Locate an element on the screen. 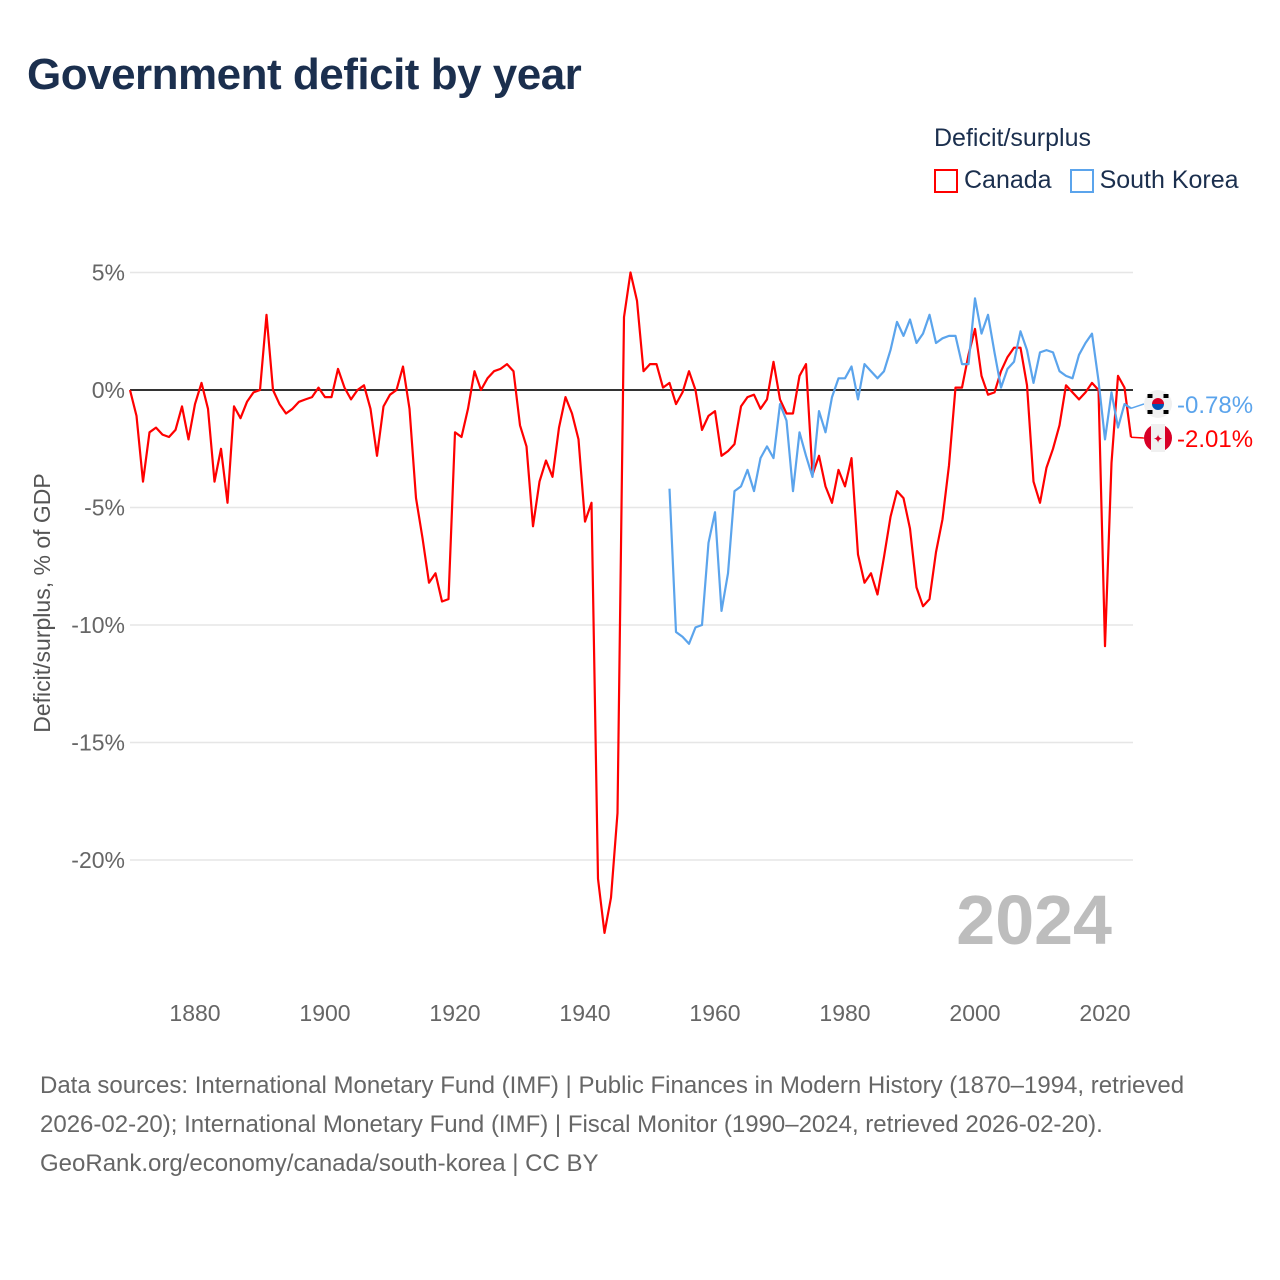 The image size is (1280, 1280). legend-swatch-south-korea is located at coordinates (1081, 180).